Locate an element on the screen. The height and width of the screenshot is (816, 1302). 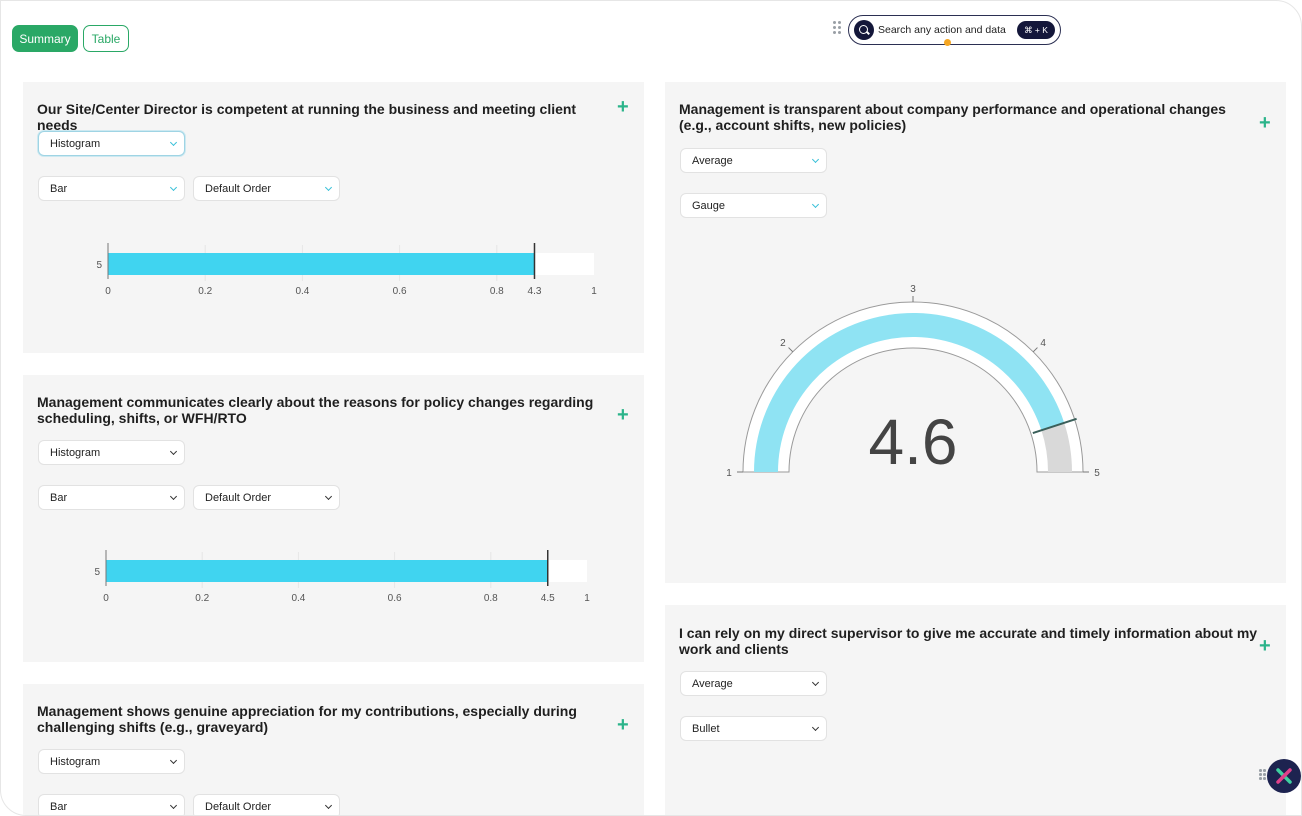
bar-chart: 0 0.2 0.4 0.6 0.8 4.5 1 5 is located at coordinates (342, 577).